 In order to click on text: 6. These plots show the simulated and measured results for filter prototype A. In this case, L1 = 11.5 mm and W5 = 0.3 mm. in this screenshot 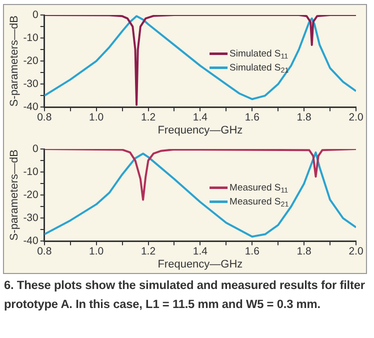, I will do `click(185, 295)`.